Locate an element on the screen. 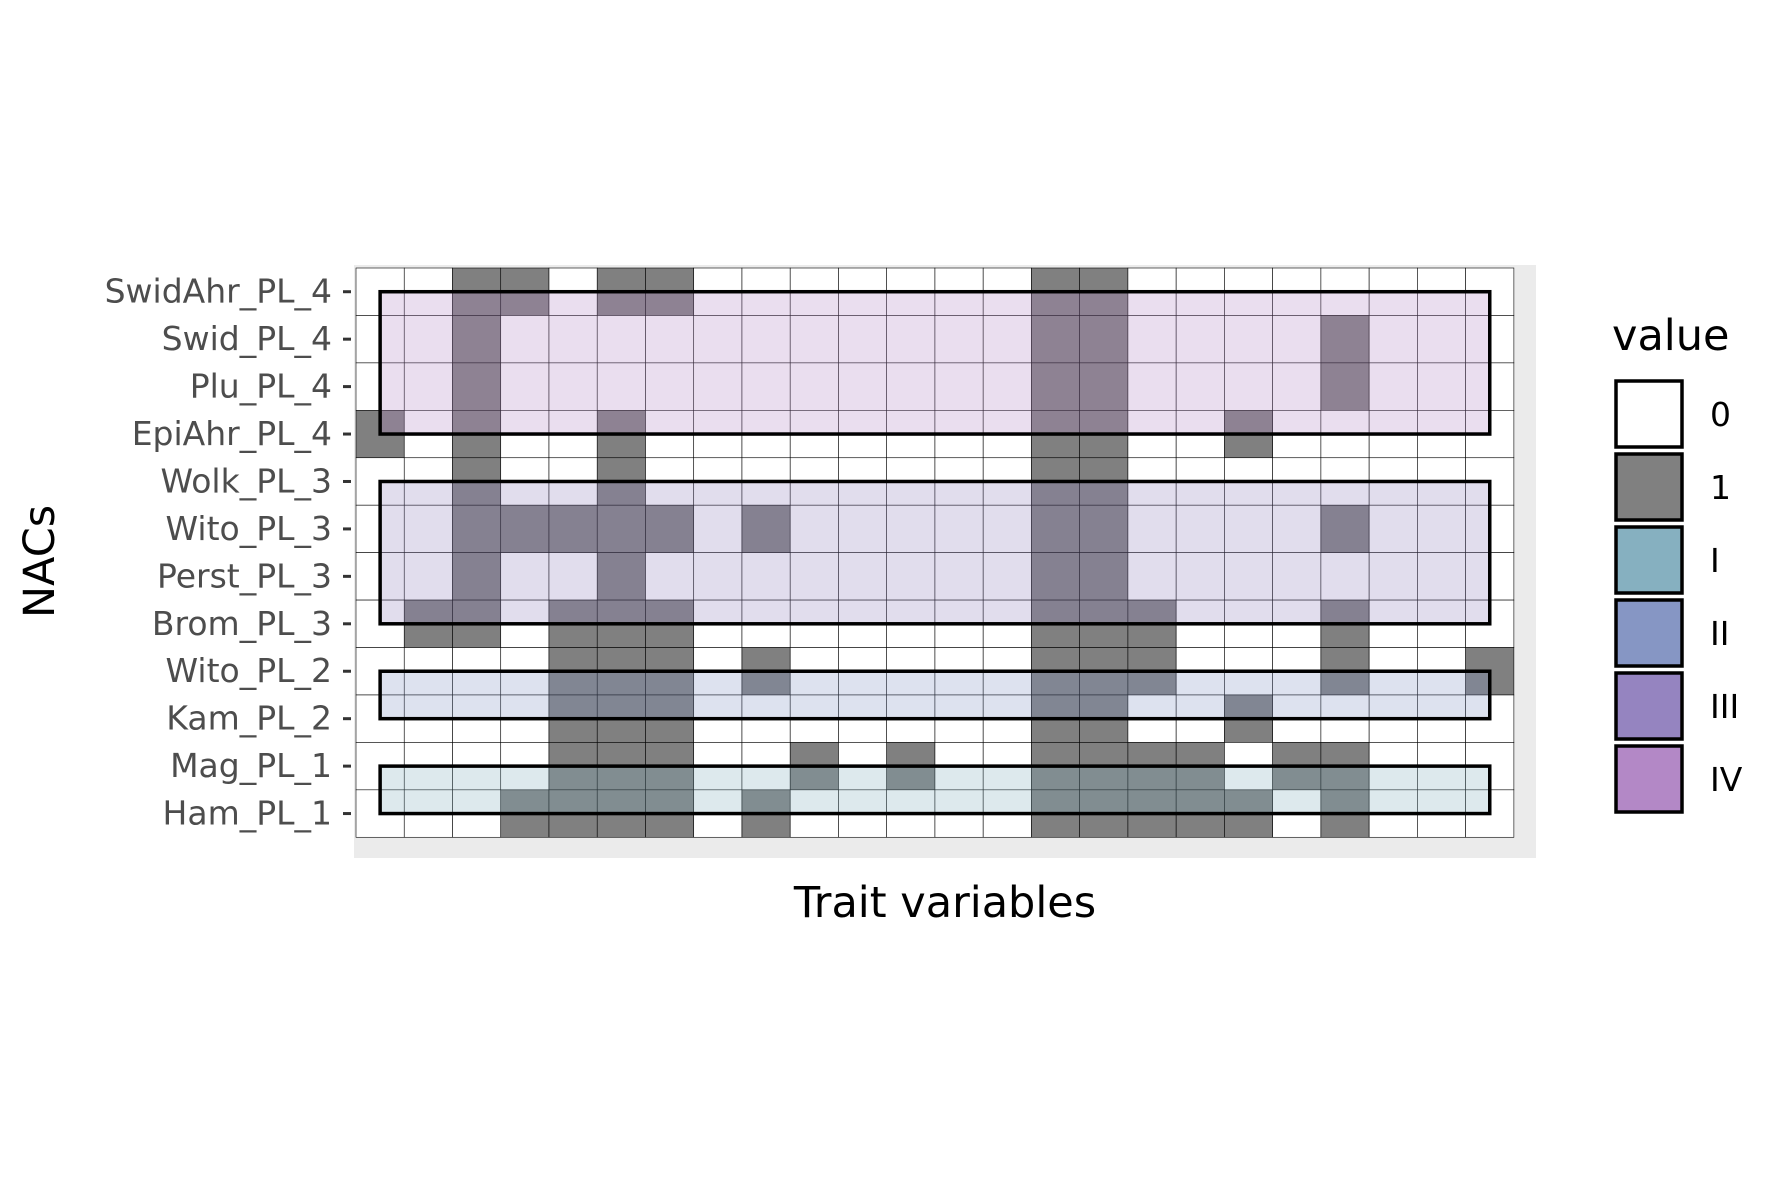  group-box-iv is located at coordinates (935, 362).